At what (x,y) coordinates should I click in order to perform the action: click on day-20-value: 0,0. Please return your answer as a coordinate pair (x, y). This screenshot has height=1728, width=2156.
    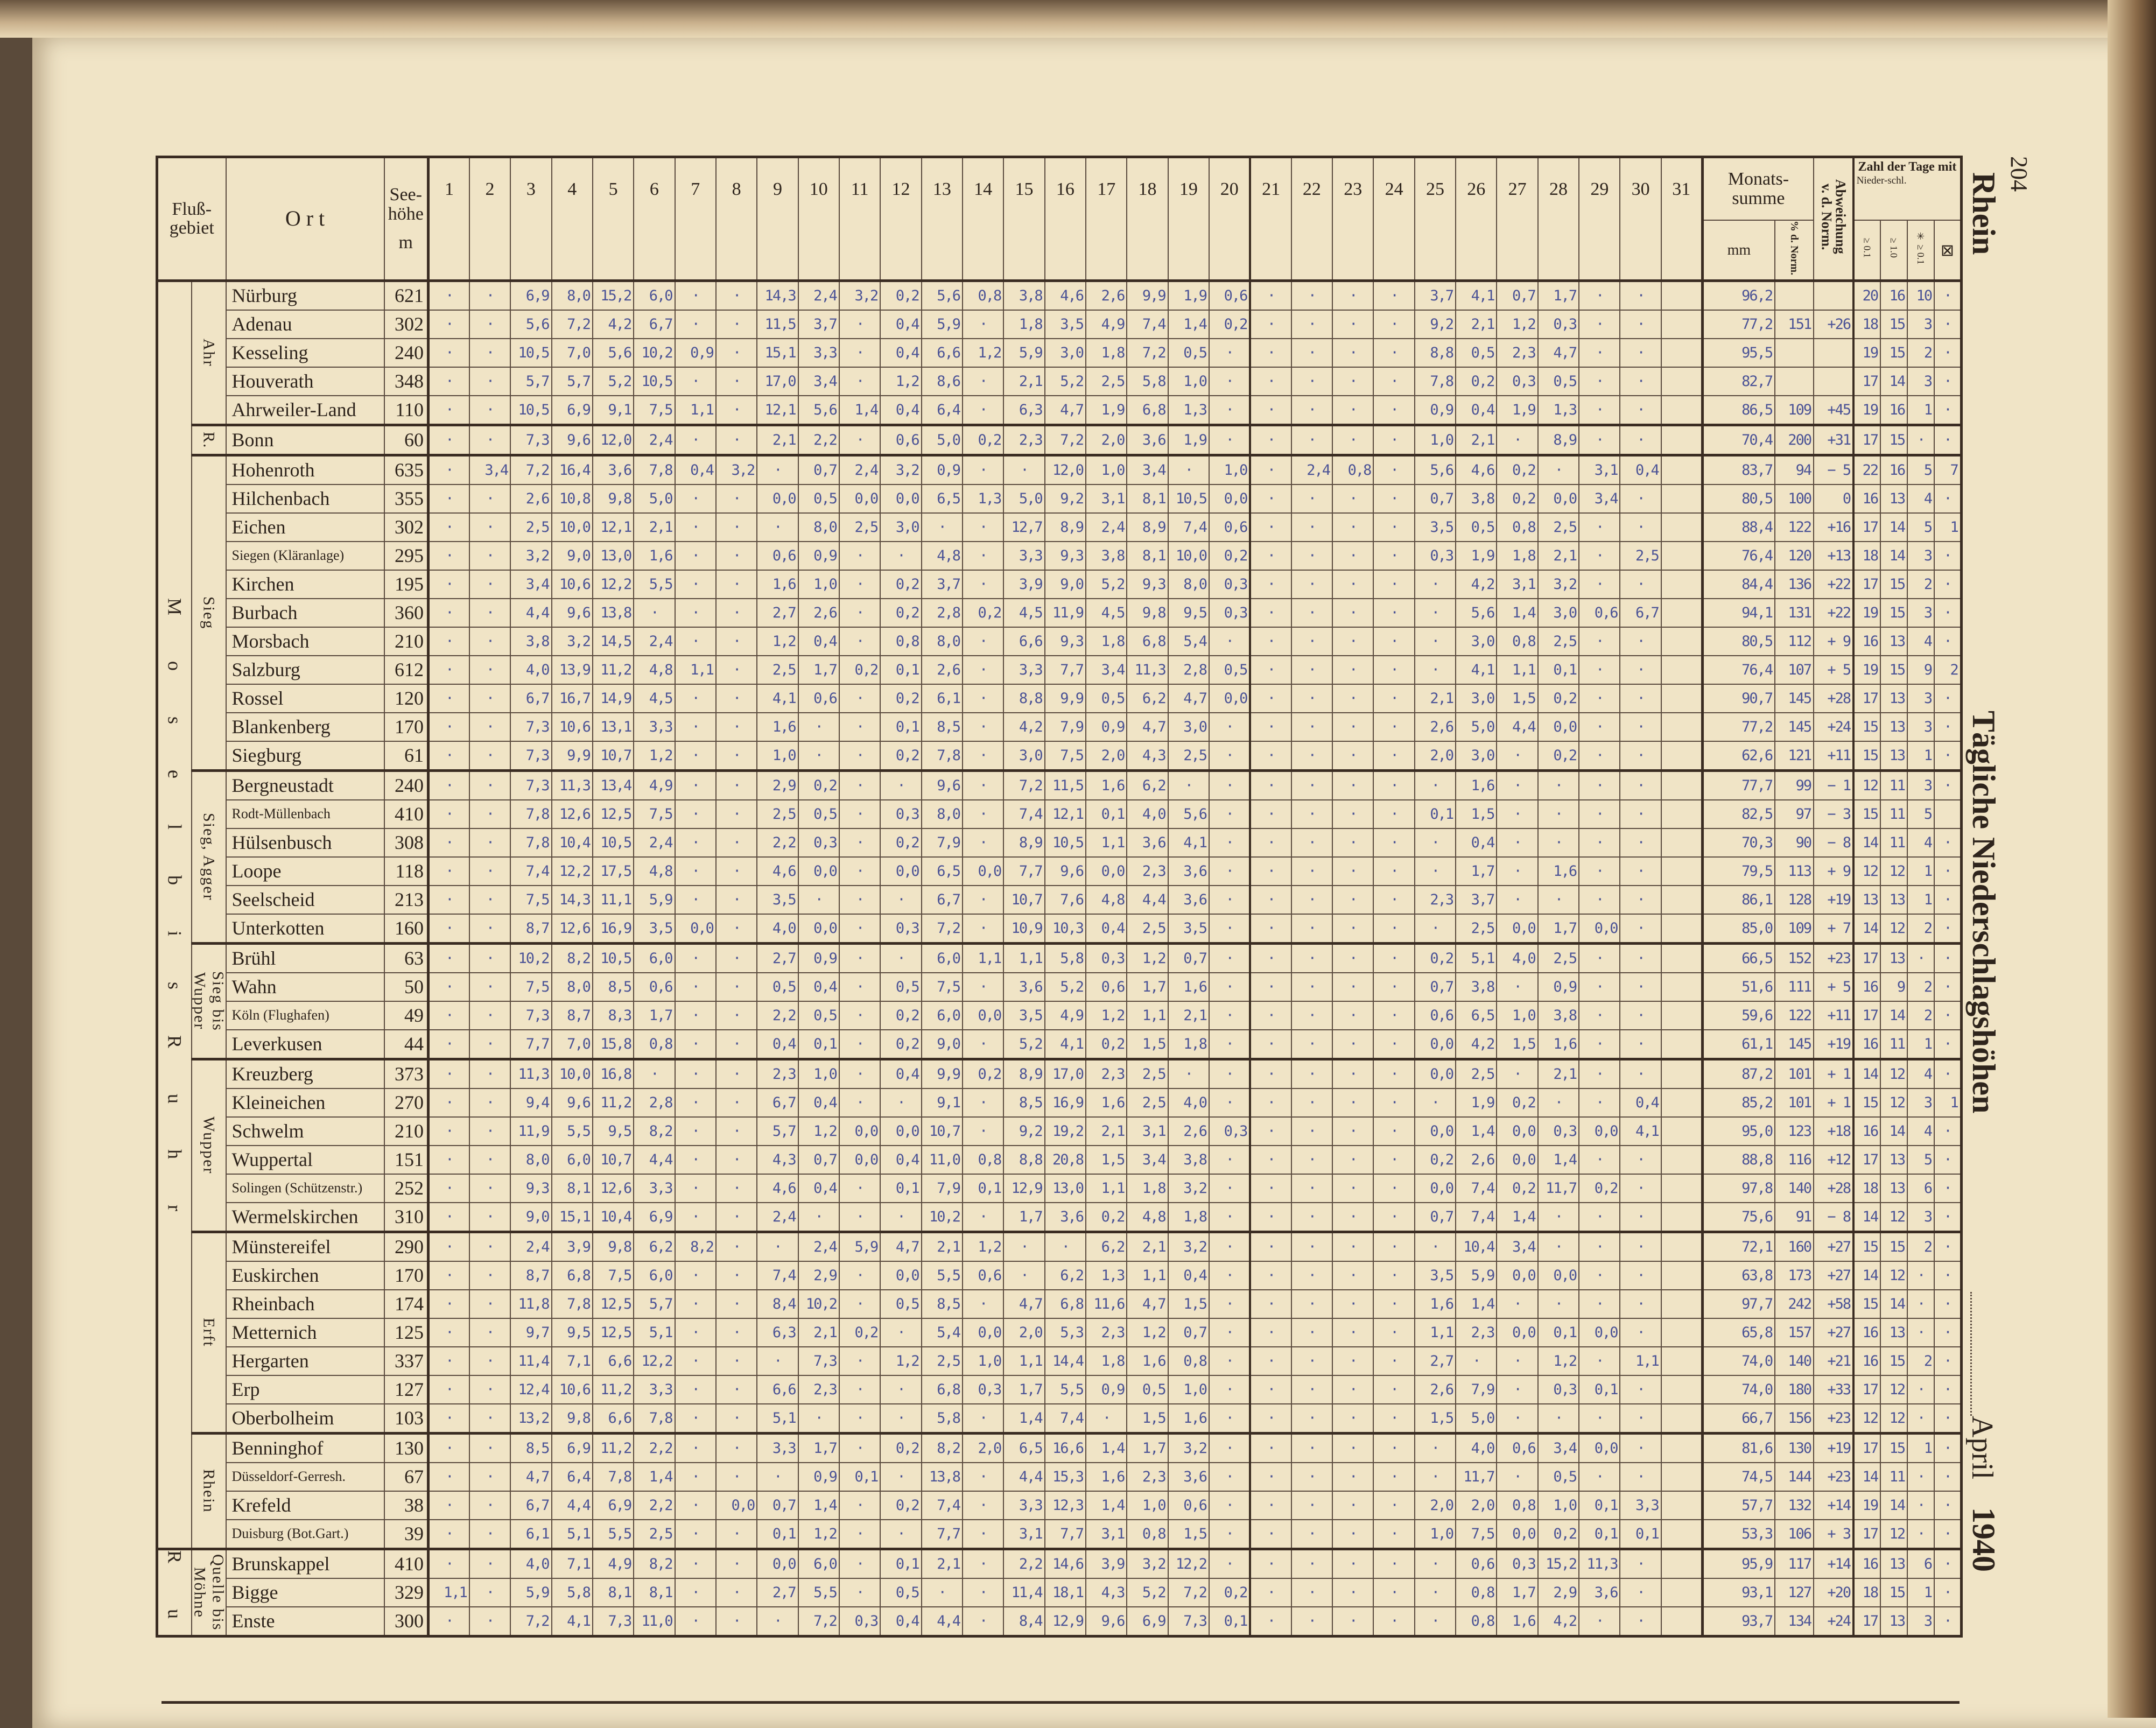
    Looking at the image, I should click on (1231, 498).